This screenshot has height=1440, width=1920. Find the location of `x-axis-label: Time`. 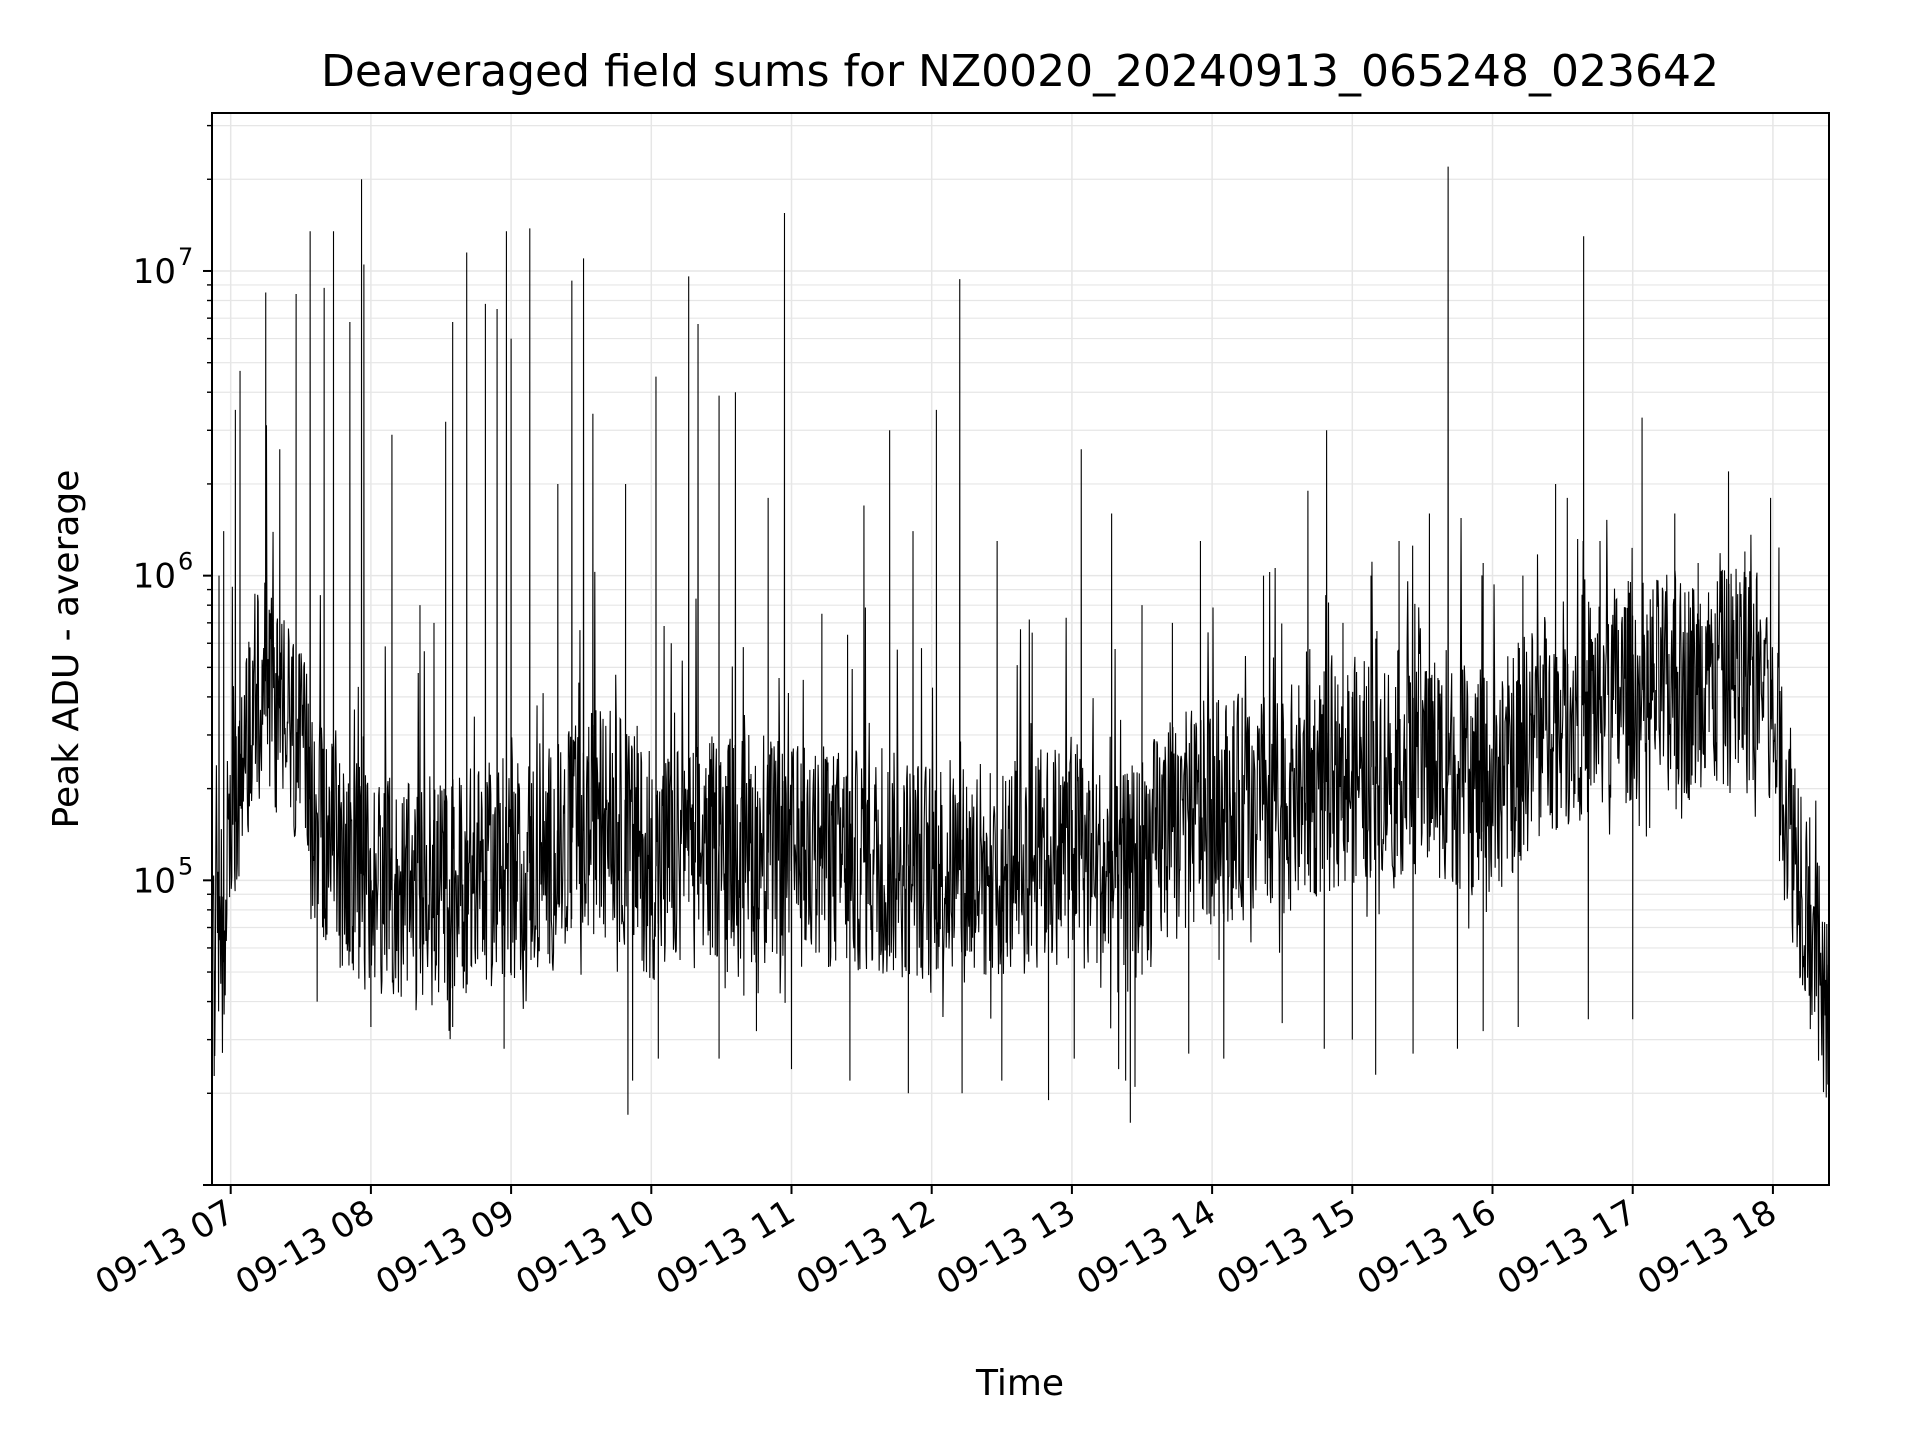

x-axis-label: Time is located at coordinates (1019, 1383).